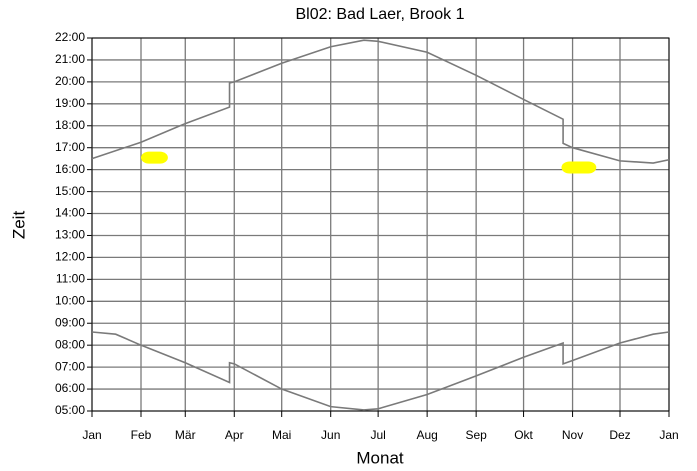  Describe the element at coordinates (572, 435) in the screenshot. I see `x-tick-label: Nov` at that location.